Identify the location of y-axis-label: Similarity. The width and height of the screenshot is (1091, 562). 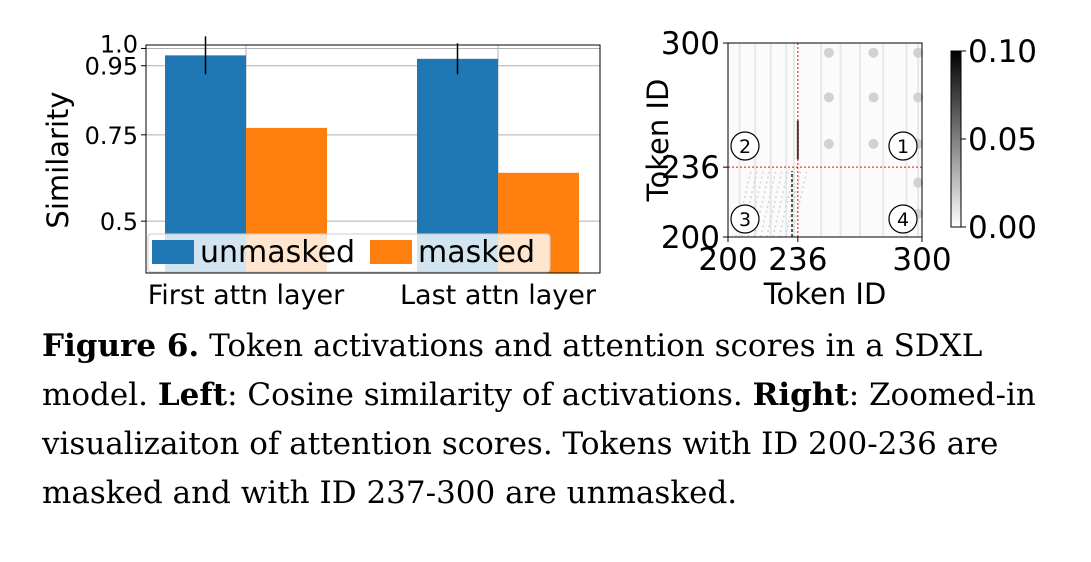
(58, 159).